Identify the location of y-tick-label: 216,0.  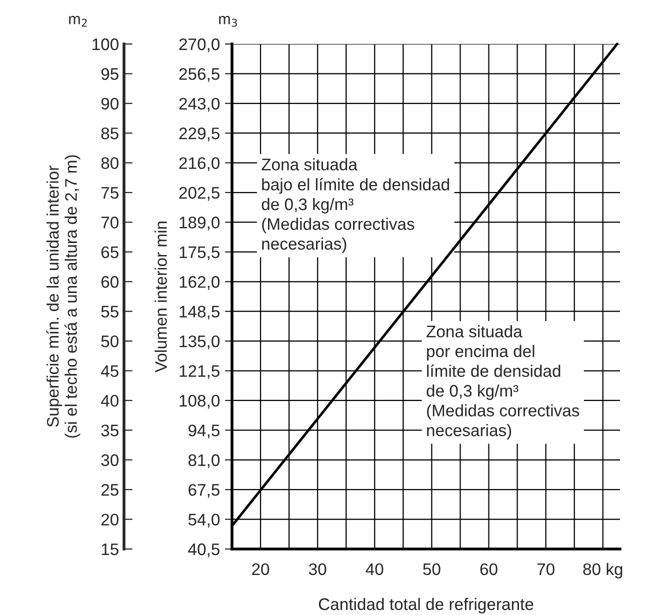
(199, 164).